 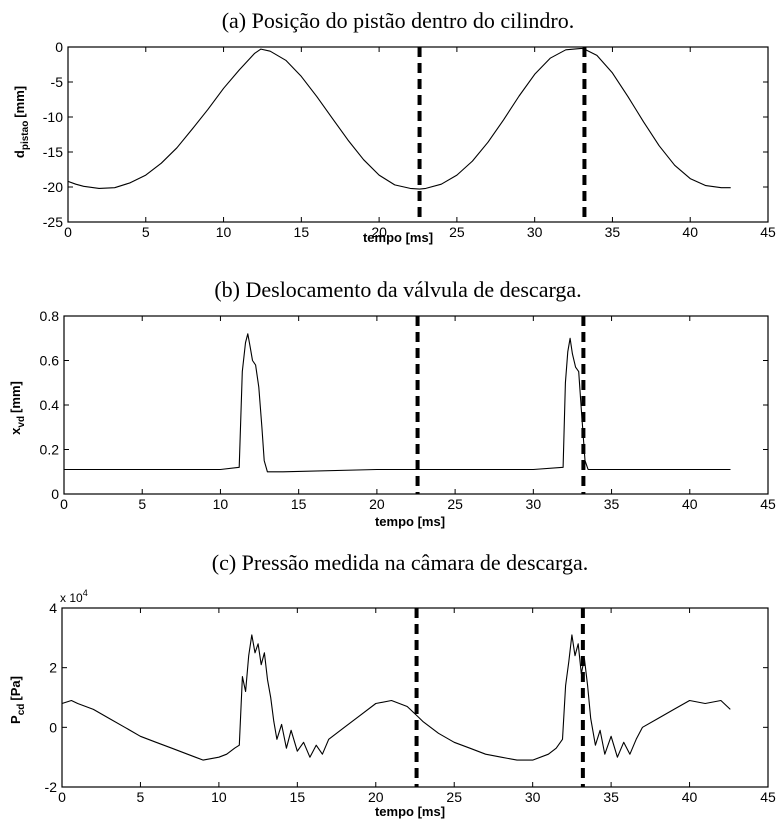 I want to click on panel-a-xtick-label: 35, so click(x=613, y=232).